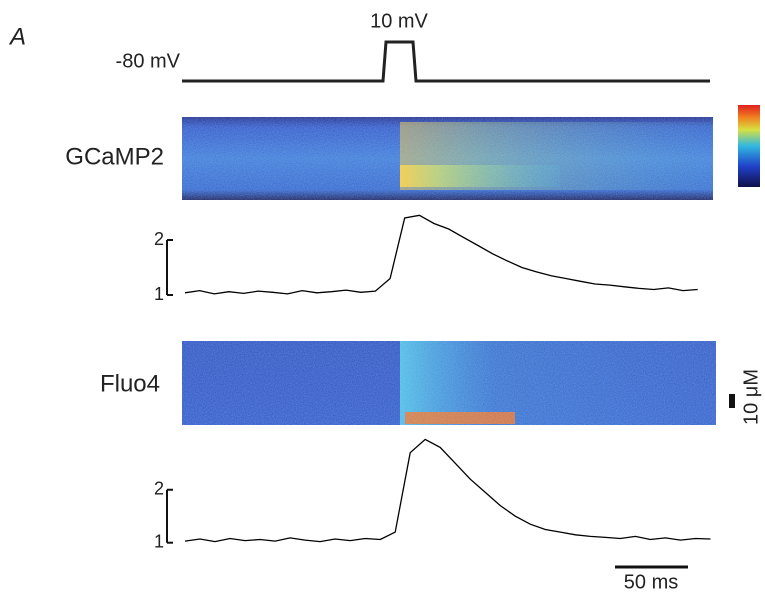 Image resolution: width=765 pixels, height=592 pixels. Describe the element at coordinates (732, 401) in the screenshot. I see `concentration-scale-bar` at that location.